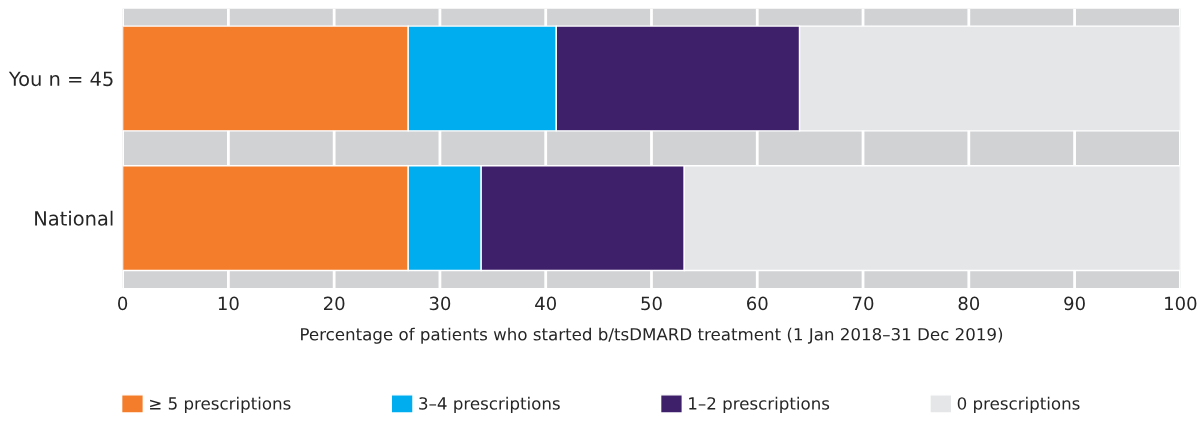 The width and height of the screenshot is (1202, 433). I want to click on x-tick-label: 30, so click(440, 303).